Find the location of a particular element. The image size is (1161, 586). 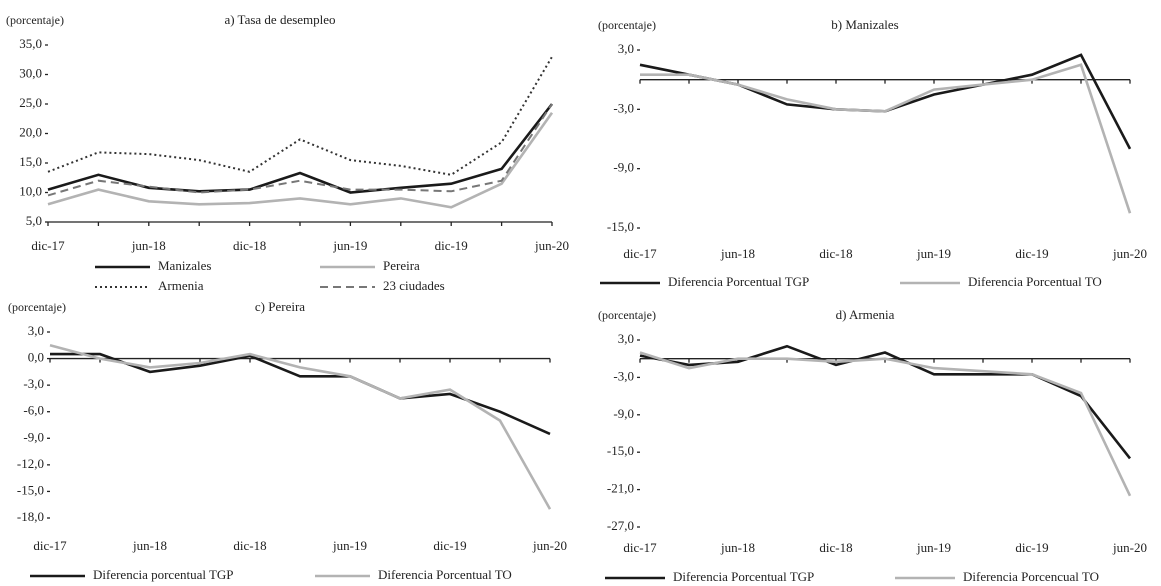

legend-label: 23 ciudades is located at coordinates (414, 285).